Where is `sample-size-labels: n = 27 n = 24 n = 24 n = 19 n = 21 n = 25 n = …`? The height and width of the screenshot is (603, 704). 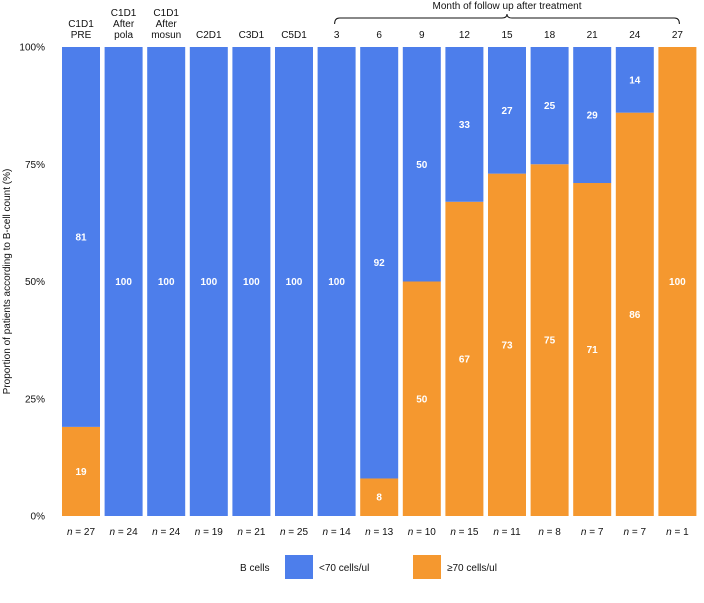 sample-size-labels: n = 27 n = 24 n = 24 n = 19 n = 21 n = 25 n = … is located at coordinates (378, 532).